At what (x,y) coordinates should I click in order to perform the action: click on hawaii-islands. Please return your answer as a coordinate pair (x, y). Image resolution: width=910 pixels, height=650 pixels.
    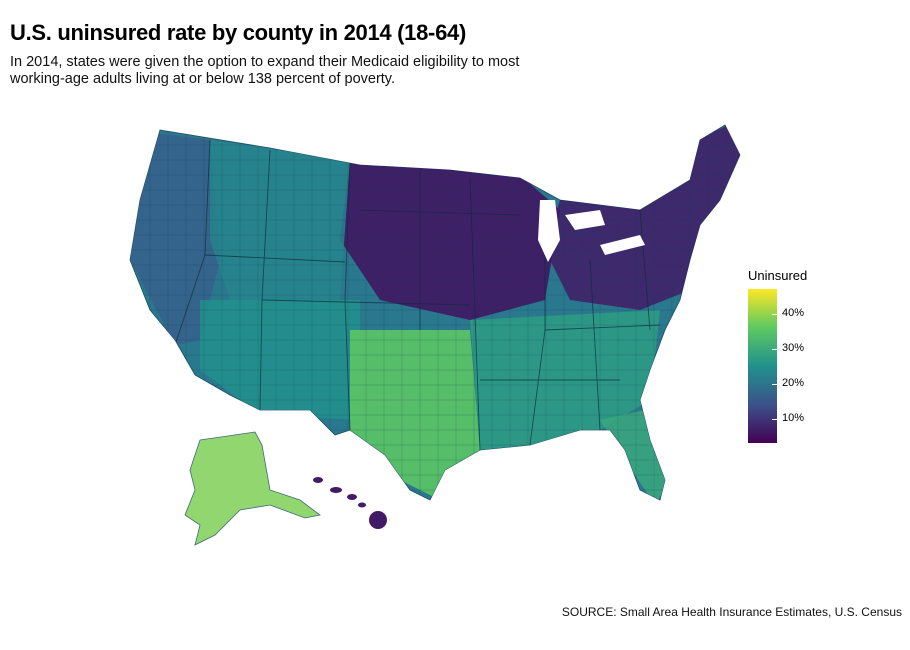
    Looking at the image, I should click on (350, 503).